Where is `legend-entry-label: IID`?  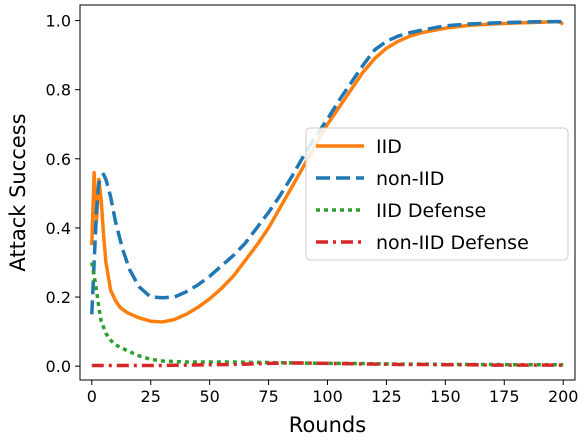
legend-entry-label: IID is located at coordinates (389, 147).